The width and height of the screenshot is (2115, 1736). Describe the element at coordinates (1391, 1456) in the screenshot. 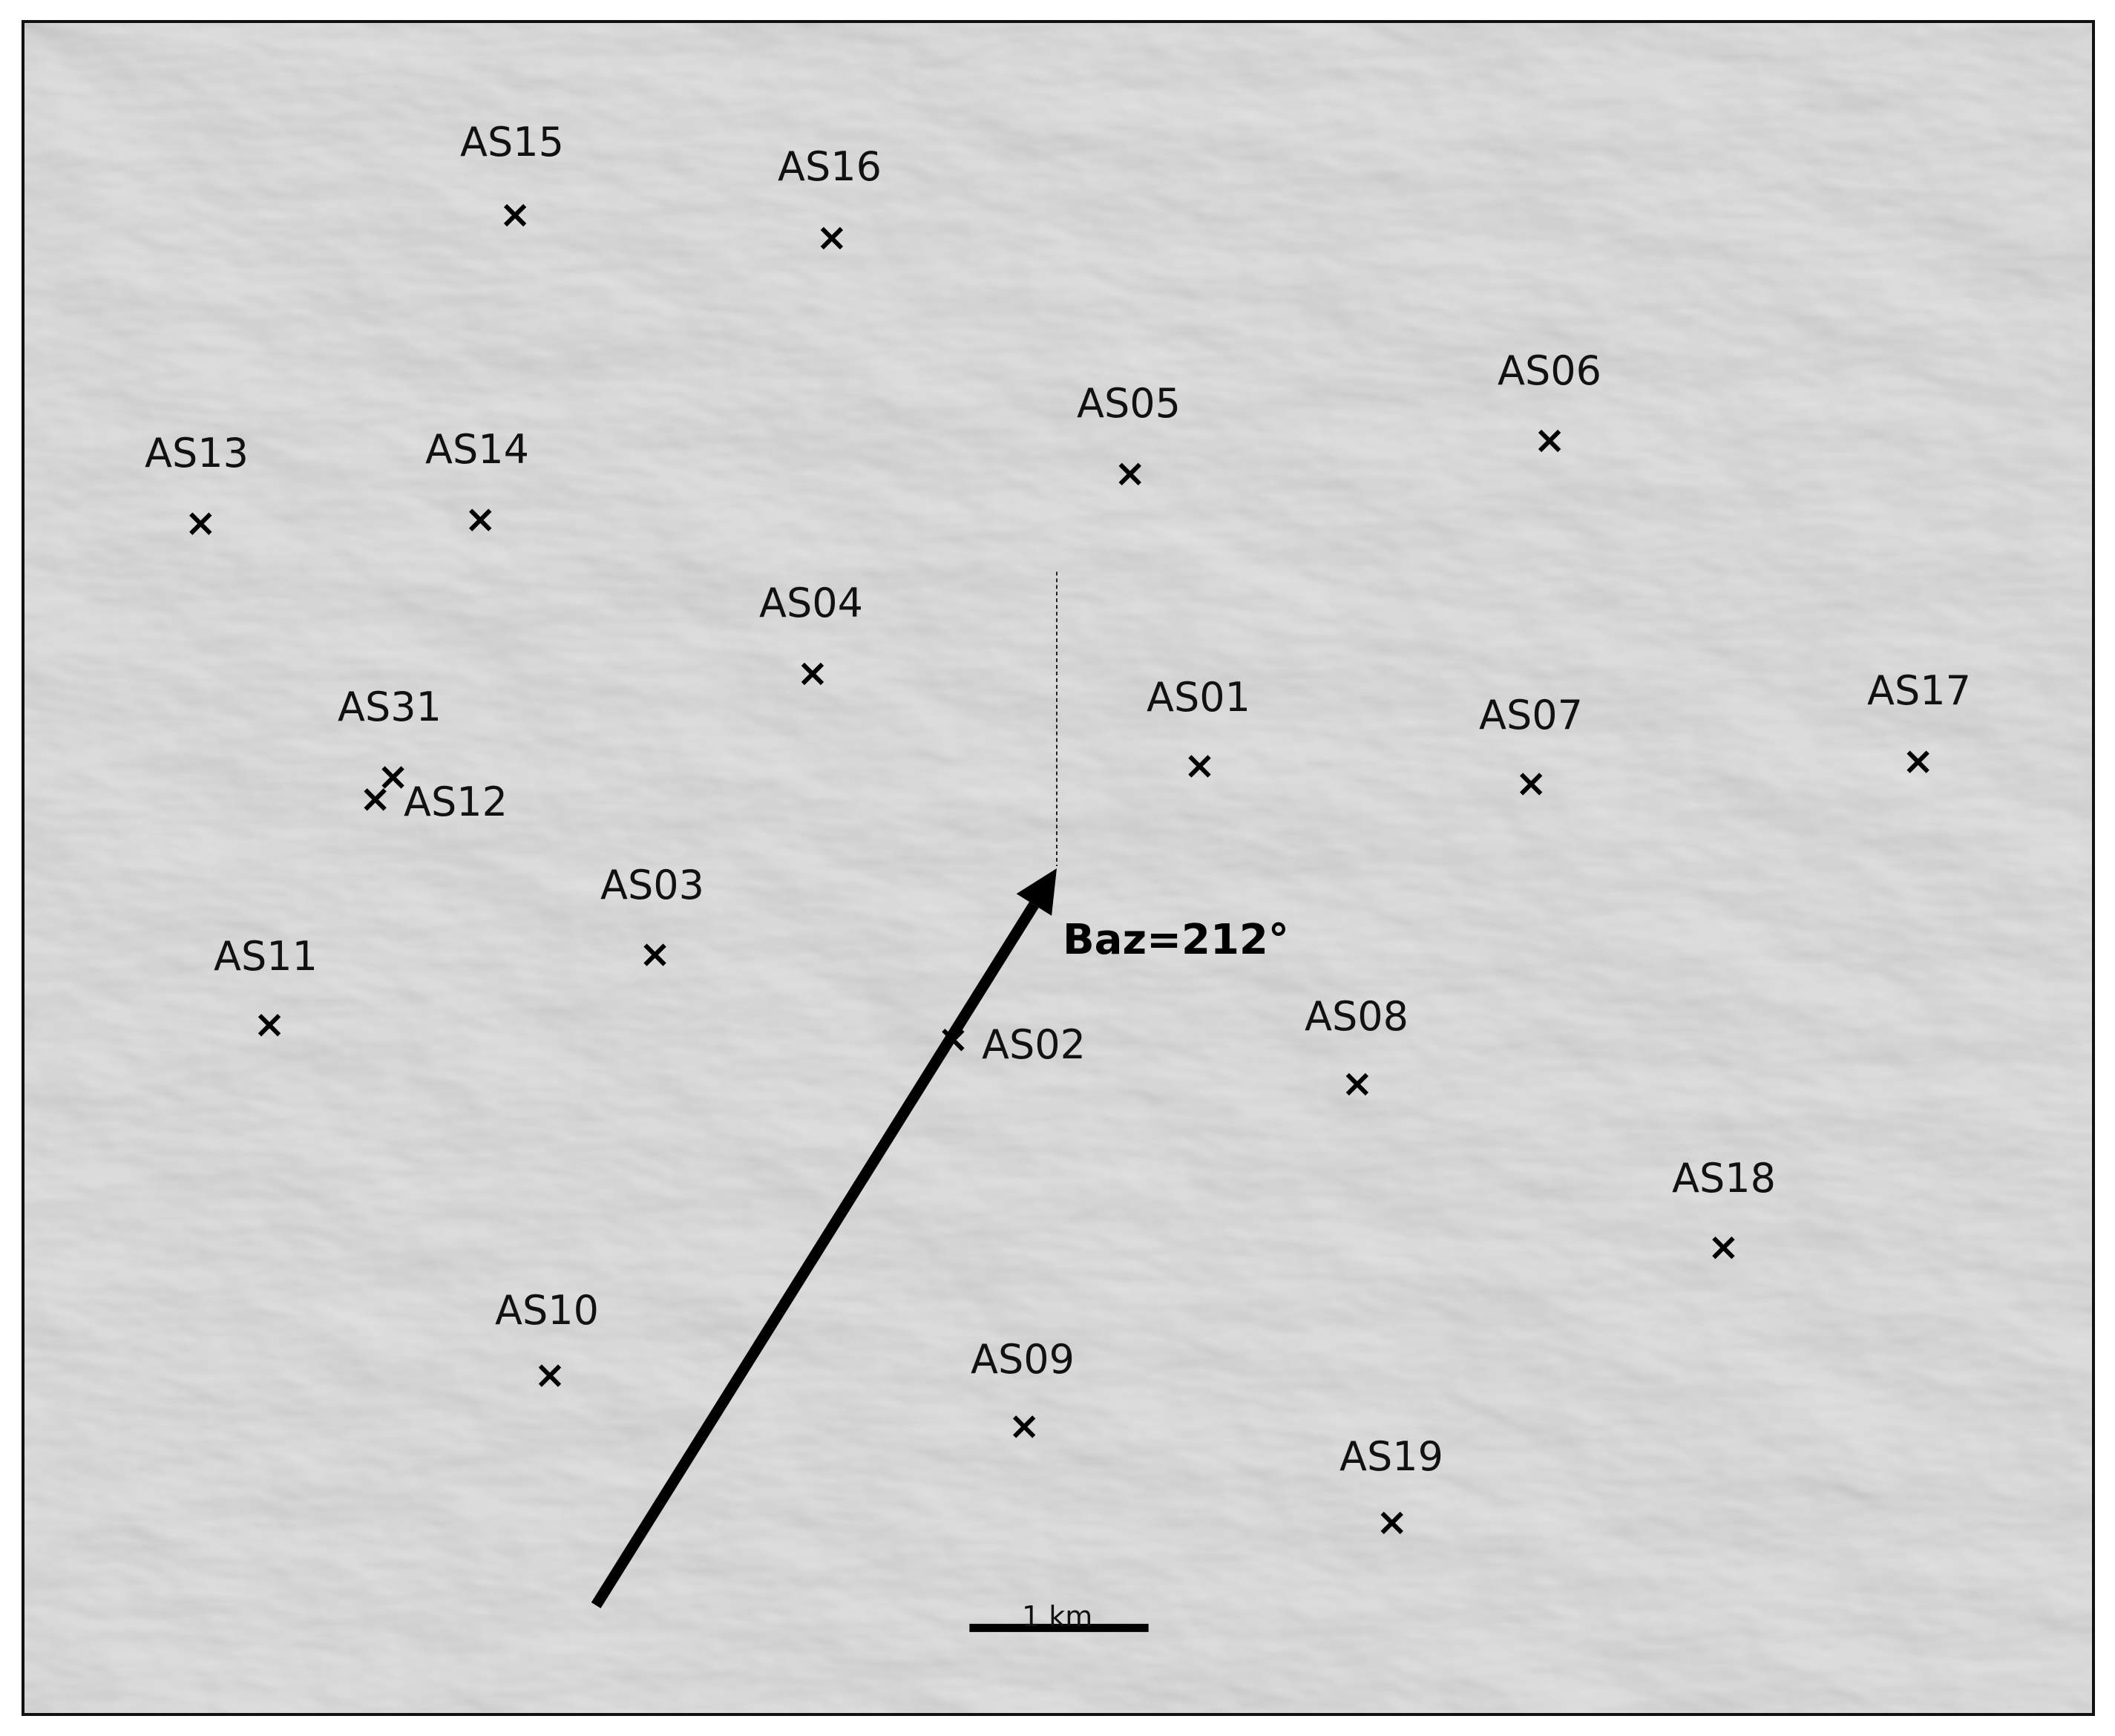

I see `station-label-as19: AS19` at that location.